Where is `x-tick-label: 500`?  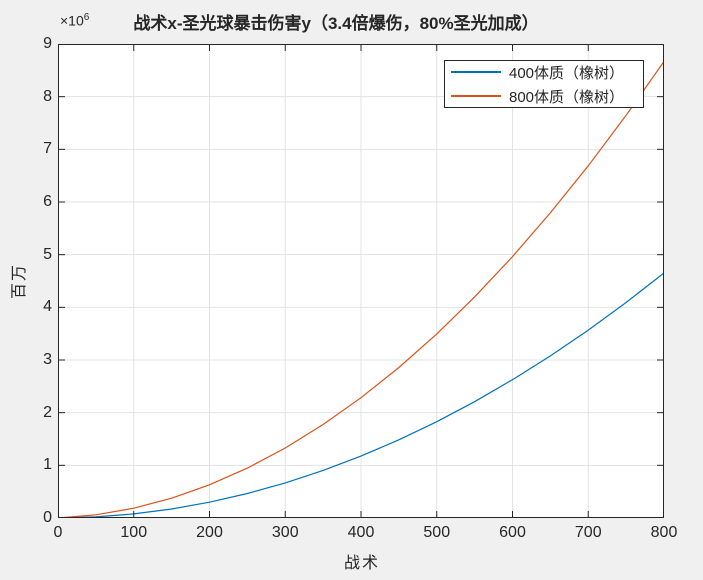
x-tick-label: 500 is located at coordinates (437, 532).